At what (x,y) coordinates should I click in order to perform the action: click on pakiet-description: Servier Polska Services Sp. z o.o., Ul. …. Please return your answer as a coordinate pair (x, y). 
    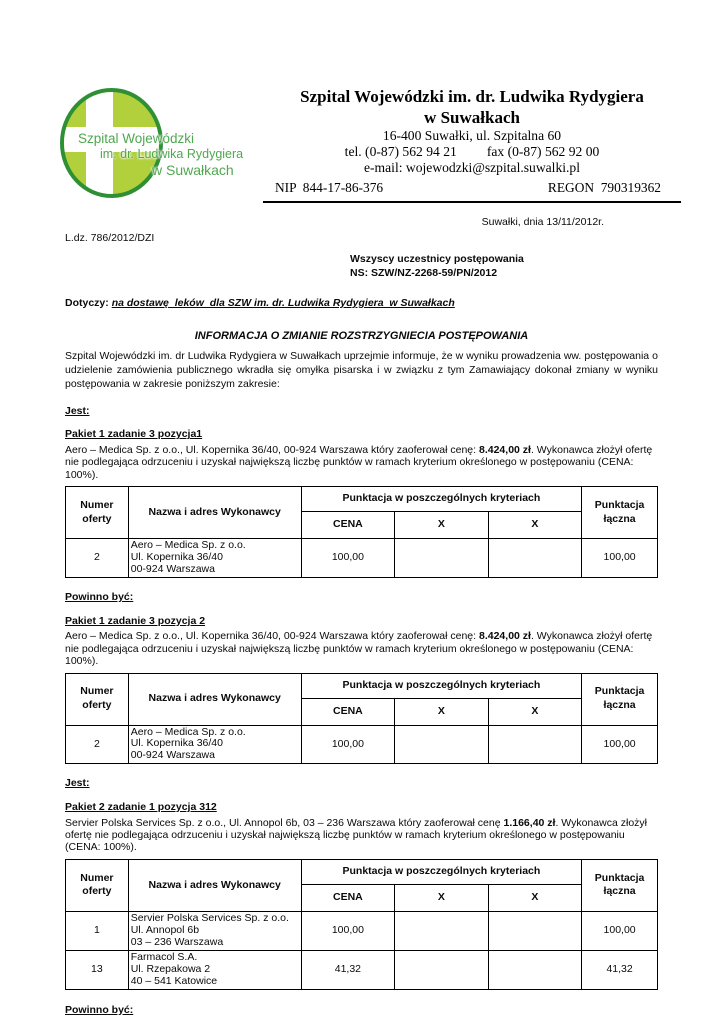
    Looking at the image, I should click on (361, 835).